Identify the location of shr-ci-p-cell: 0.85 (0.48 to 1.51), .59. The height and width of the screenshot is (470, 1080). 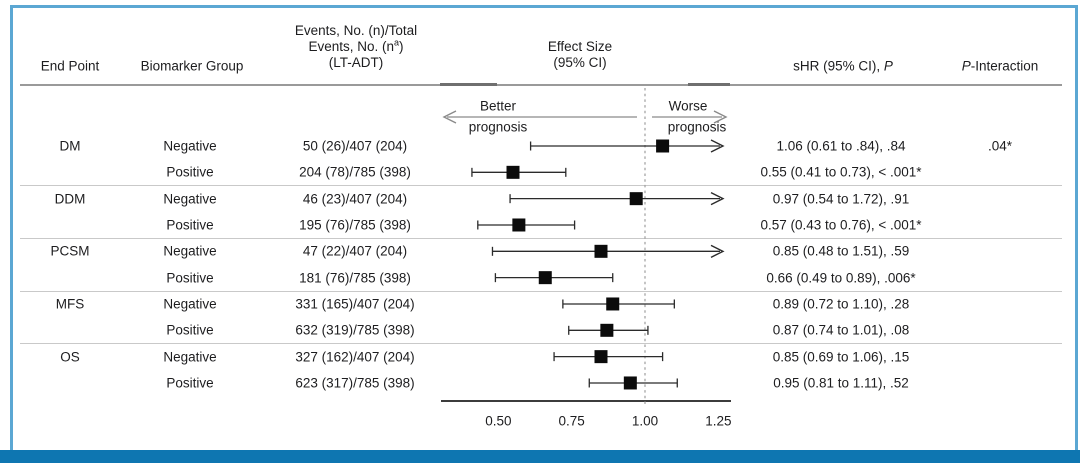
(841, 251).